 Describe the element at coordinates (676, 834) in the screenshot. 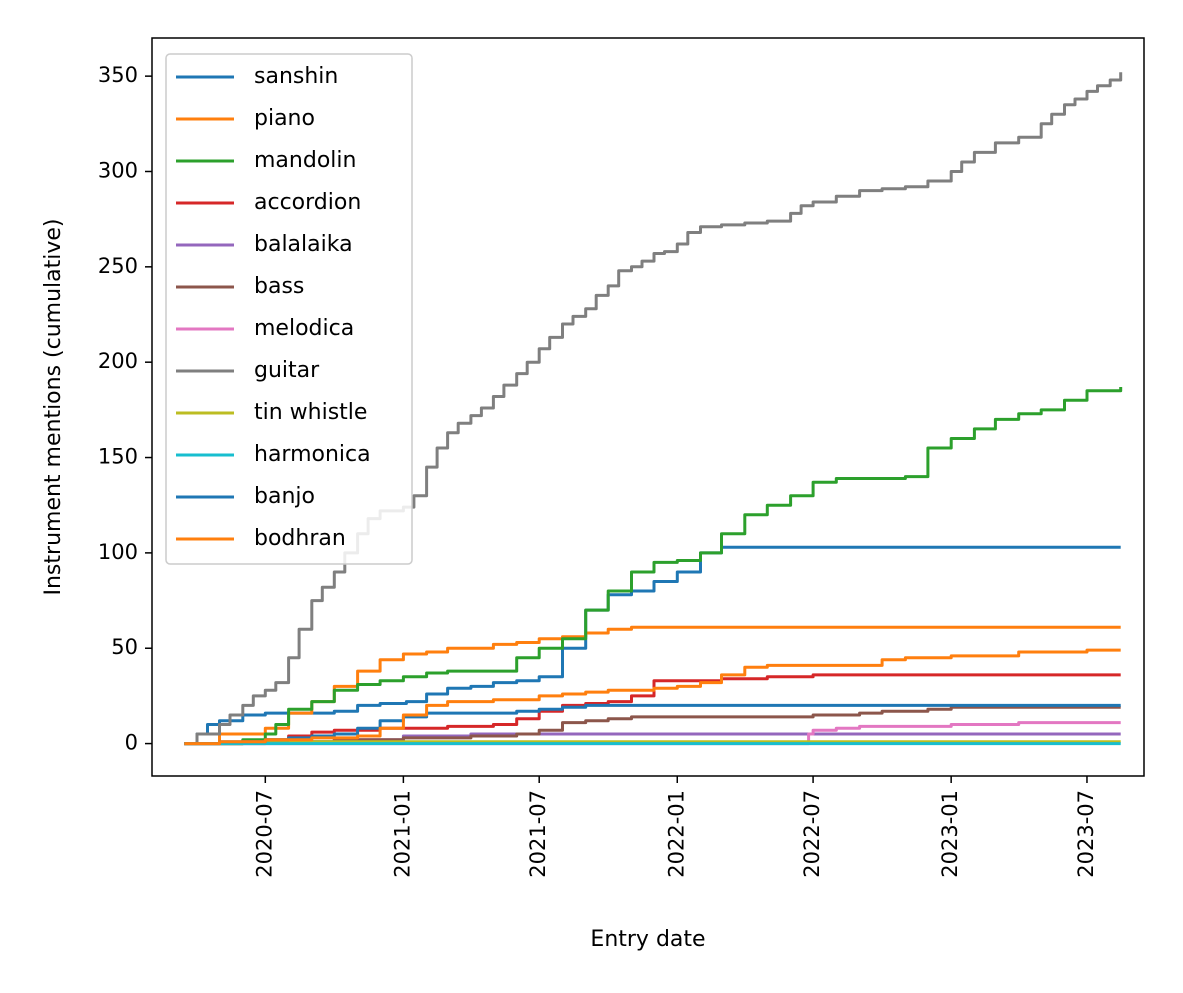

I see `x-tick-label: 2022-01` at that location.